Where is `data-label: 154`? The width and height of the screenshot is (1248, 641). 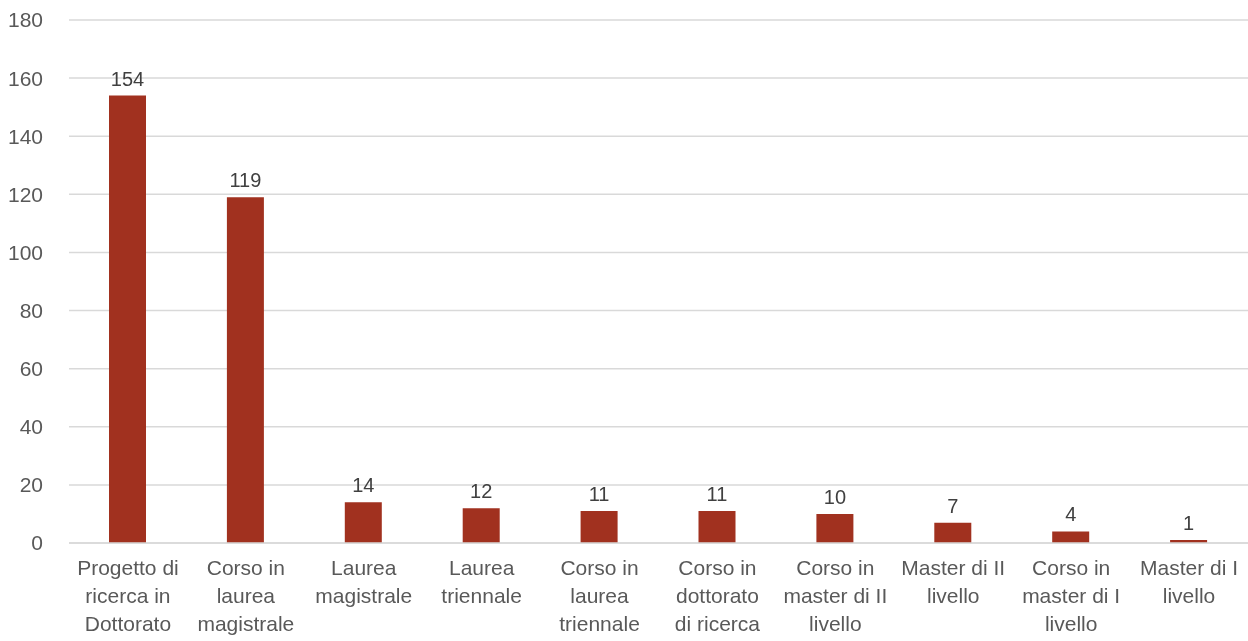
data-label: 154 is located at coordinates (127, 78).